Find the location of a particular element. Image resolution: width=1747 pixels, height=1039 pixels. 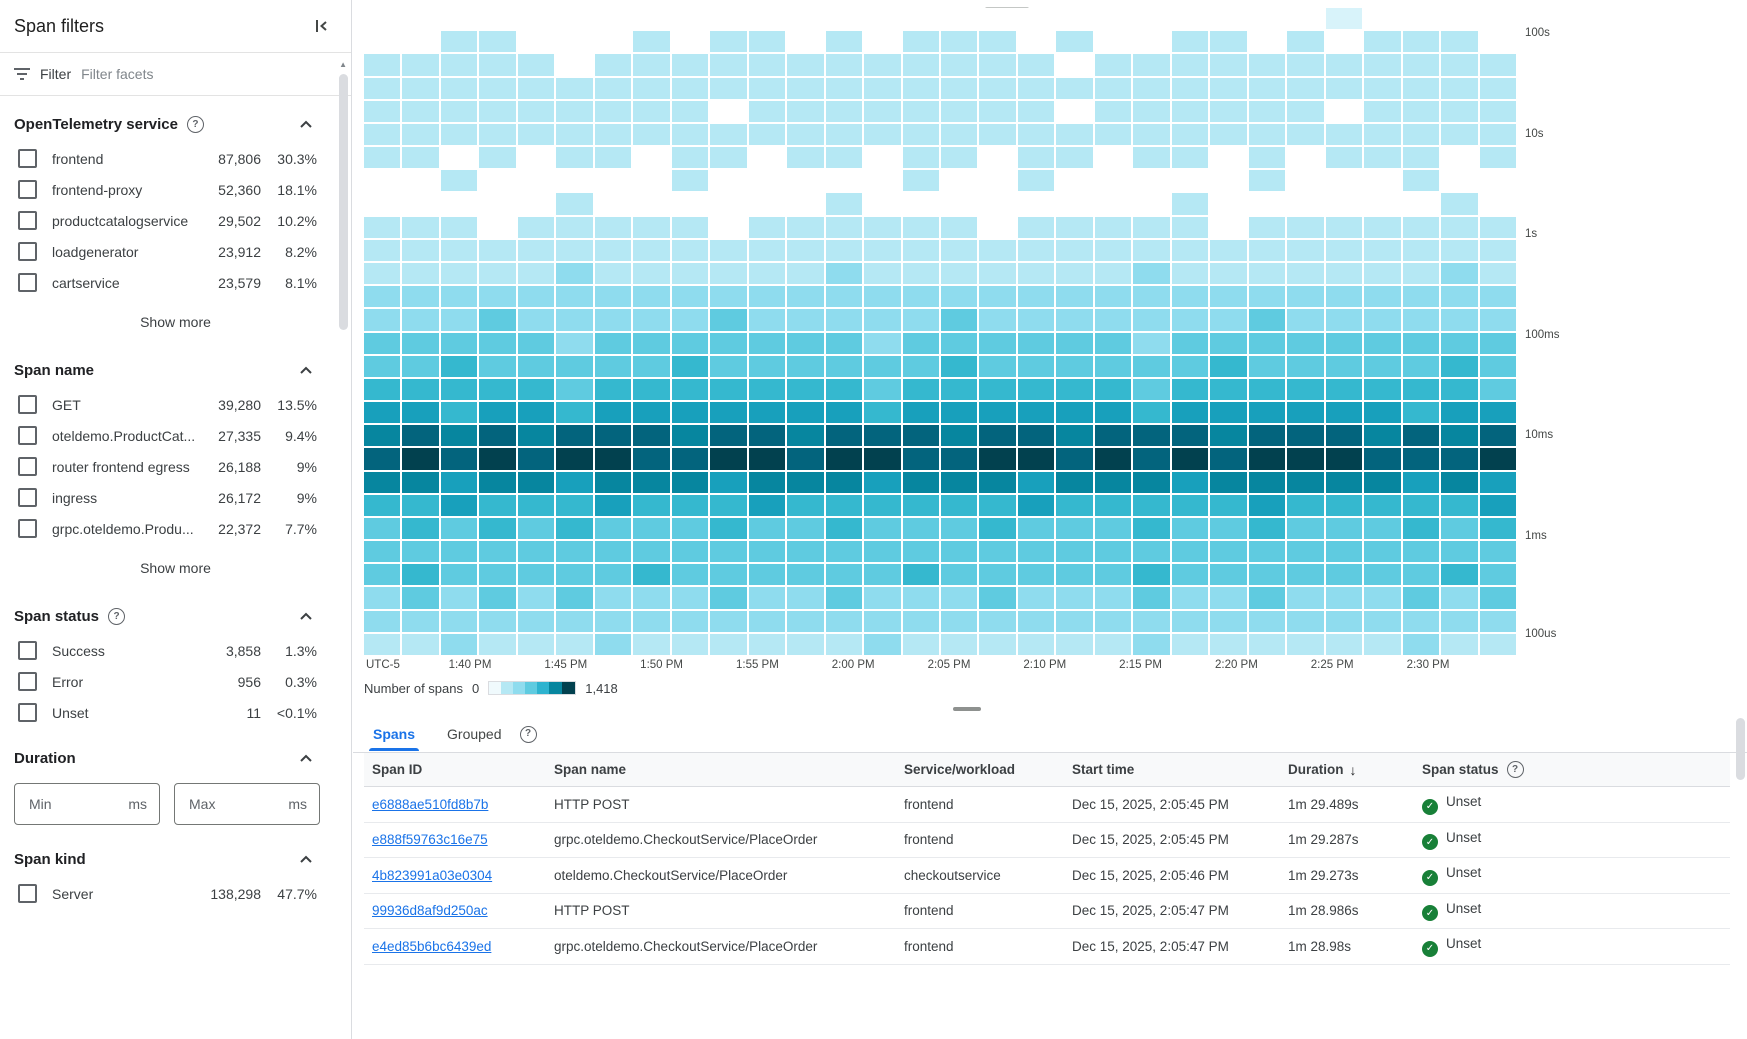

span-id-link: e888f59763c16e75 is located at coordinates (430, 840).